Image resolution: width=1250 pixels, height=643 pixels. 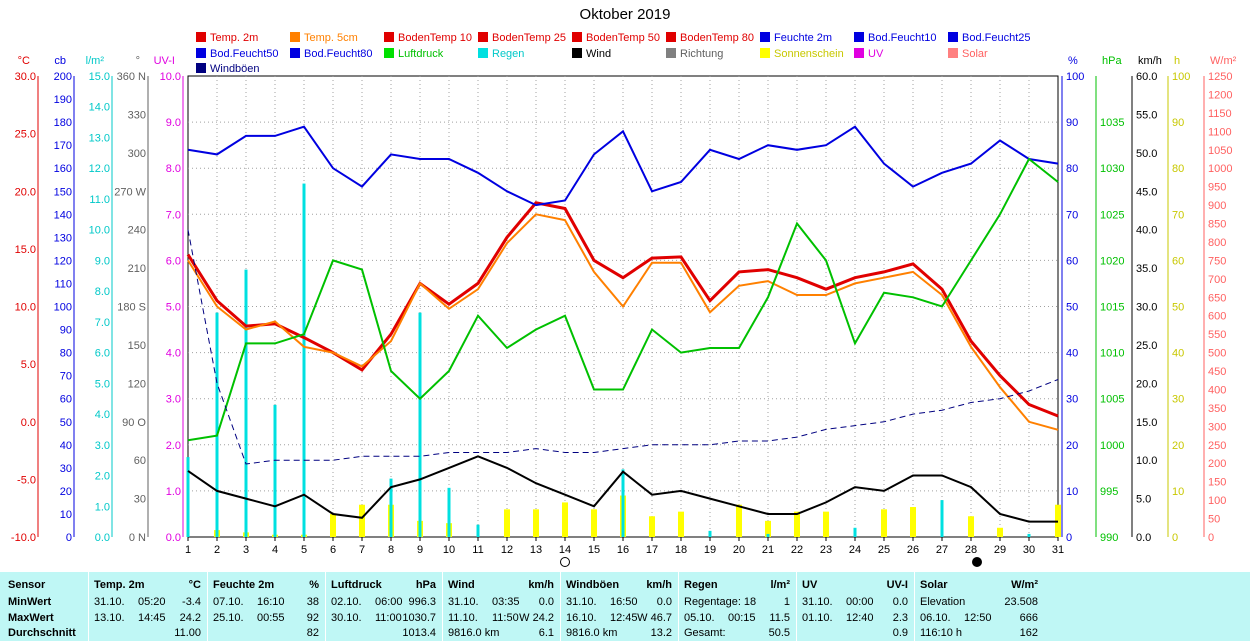 What do you see at coordinates (1072, 261) in the screenshot?
I see `axis-tick-label: 60` at bounding box center [1072, 261].